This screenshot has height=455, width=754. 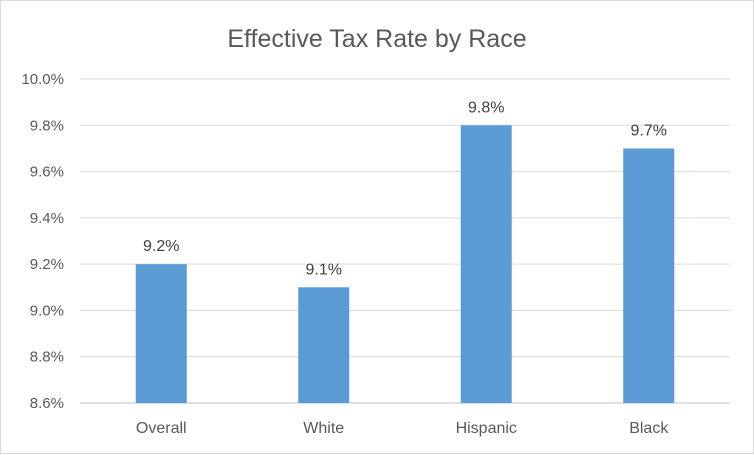 What do you see at coordinates (47, 357) in the screenshot?
I see `y-tick-label: 8.8%` at bounding box center [47, 357].